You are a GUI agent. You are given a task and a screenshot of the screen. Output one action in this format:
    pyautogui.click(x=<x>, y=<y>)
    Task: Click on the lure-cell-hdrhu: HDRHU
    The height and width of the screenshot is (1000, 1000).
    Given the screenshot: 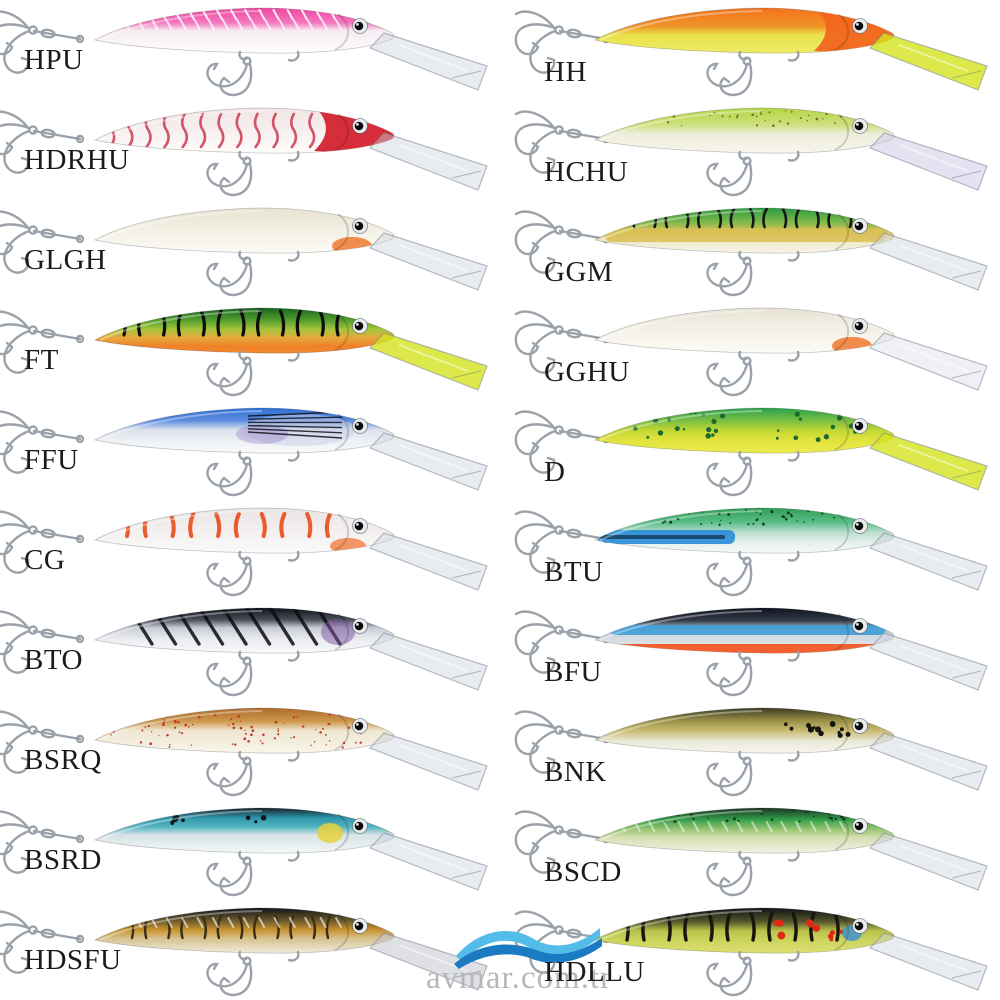 What is the action you would take?
    pyautogui.click(x=250, y=150)
    